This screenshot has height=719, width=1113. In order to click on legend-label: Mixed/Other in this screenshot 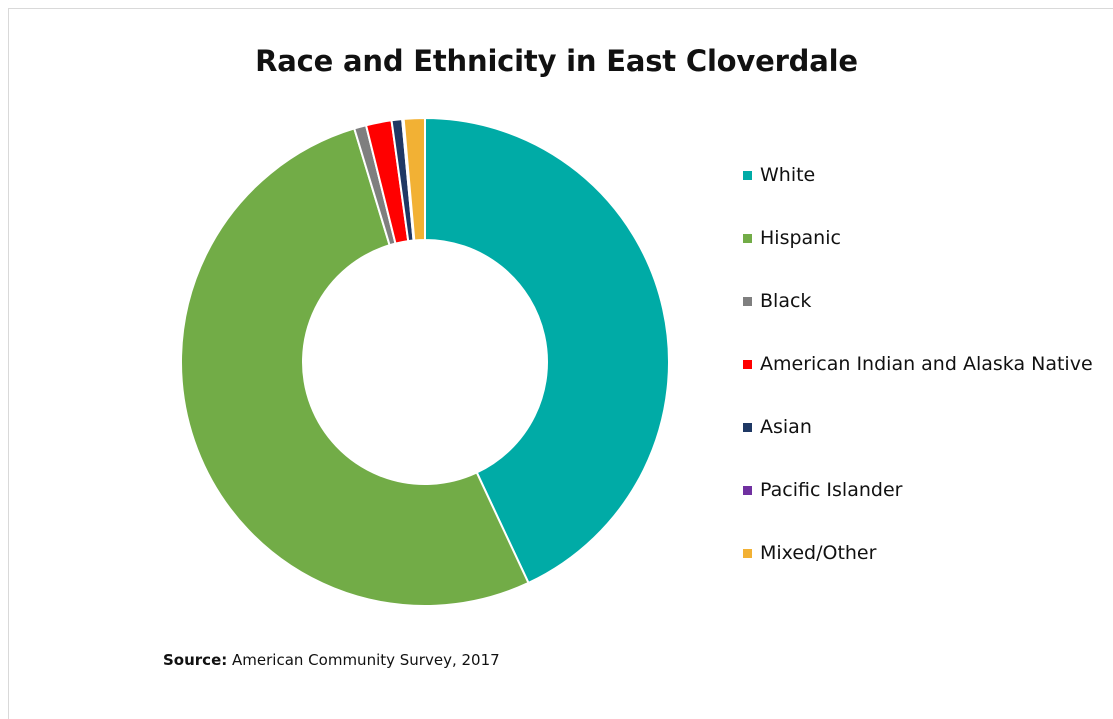, I will do `click(818, 553)`.